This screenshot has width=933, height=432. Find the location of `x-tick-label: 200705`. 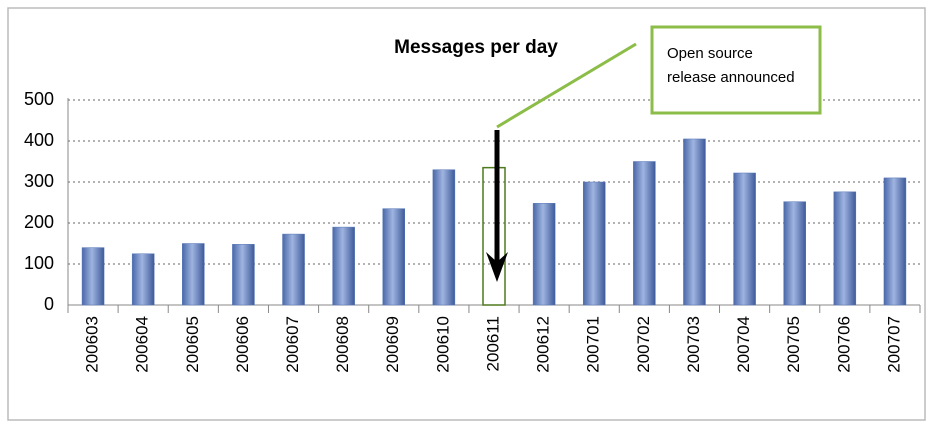

x-tick-label: 200705 is located at coordinates (793, 344).